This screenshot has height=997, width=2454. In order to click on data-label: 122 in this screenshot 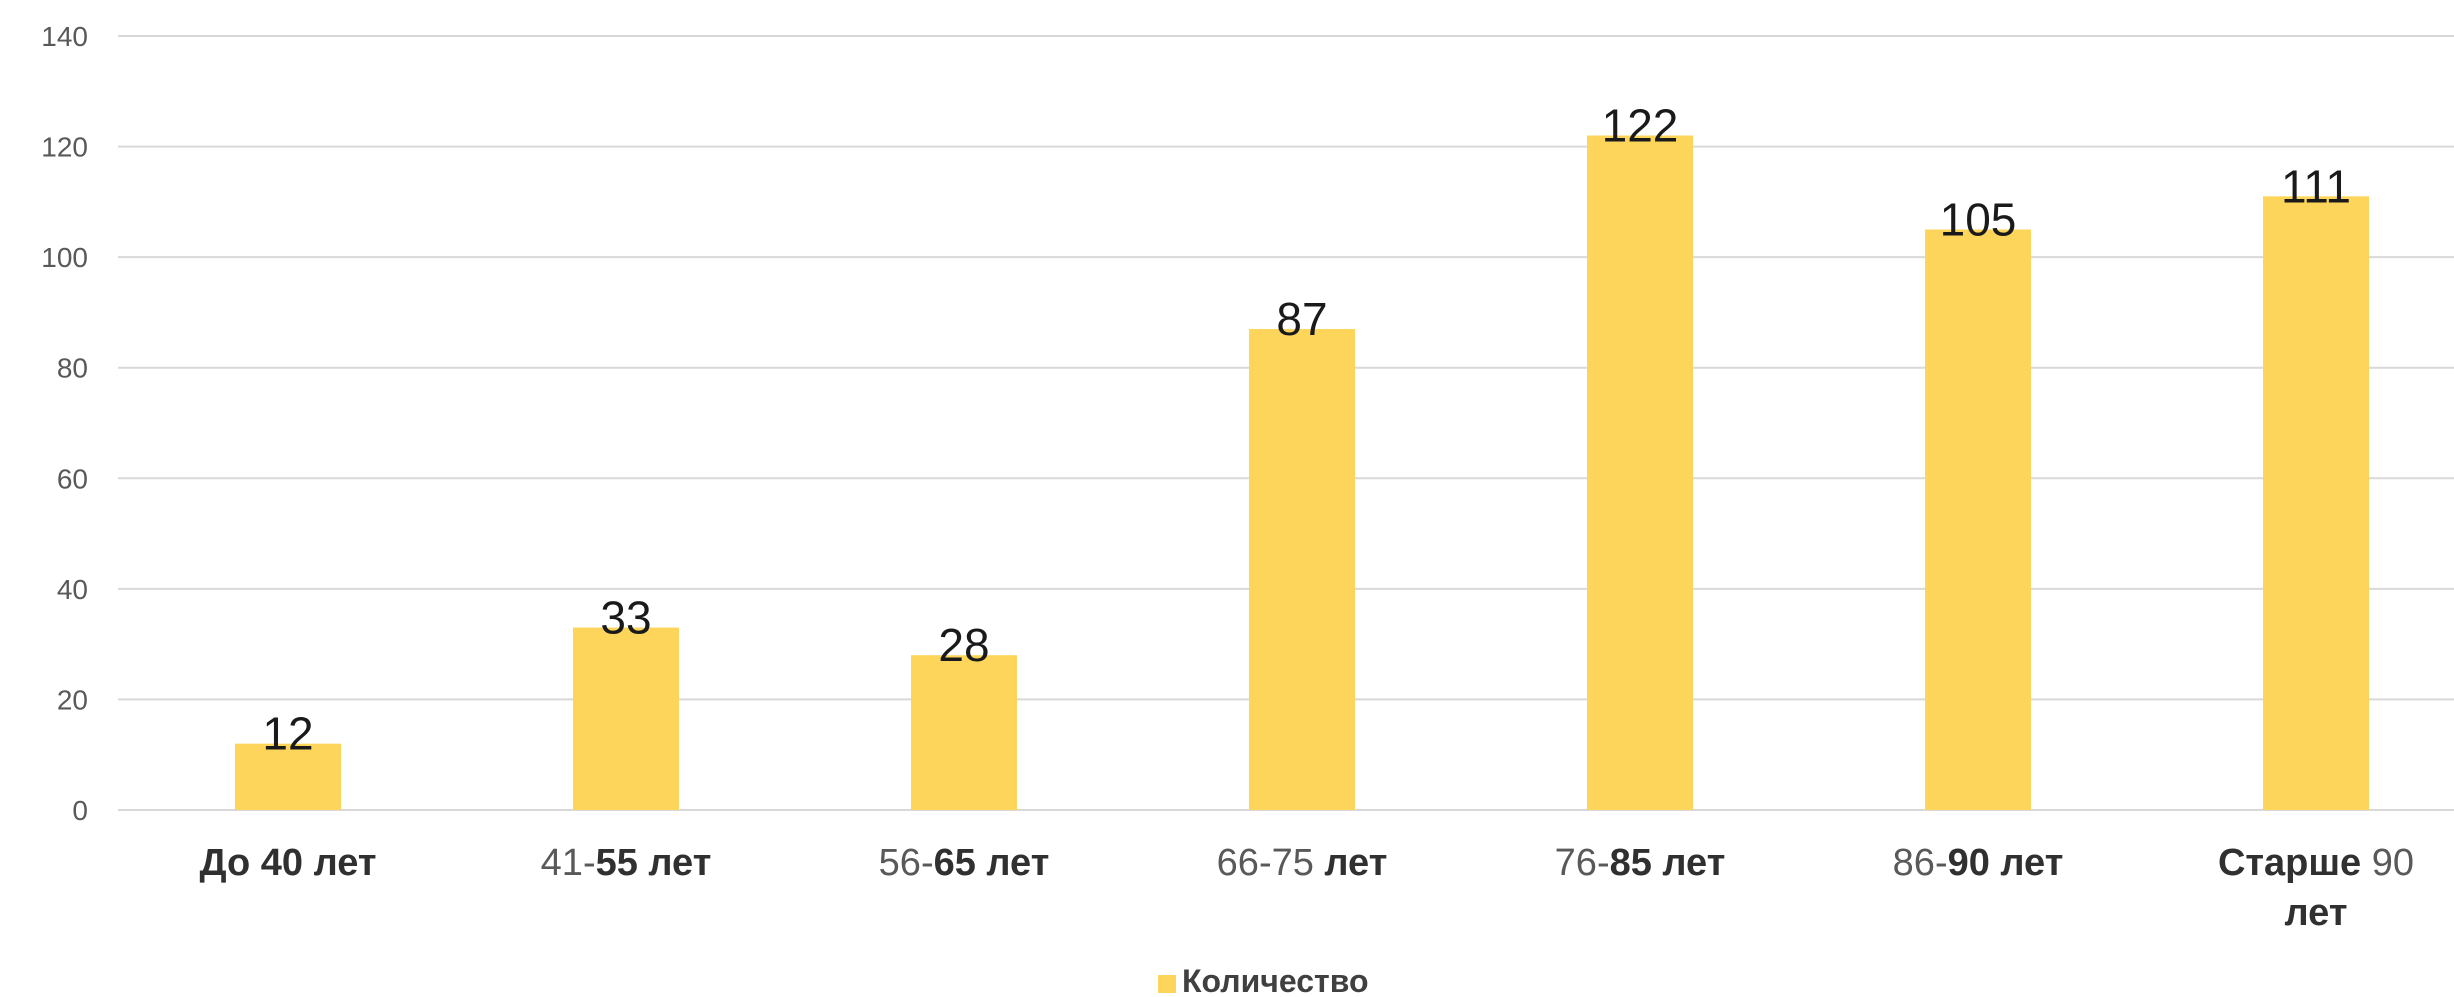, I will do `click(1640, 126)`.